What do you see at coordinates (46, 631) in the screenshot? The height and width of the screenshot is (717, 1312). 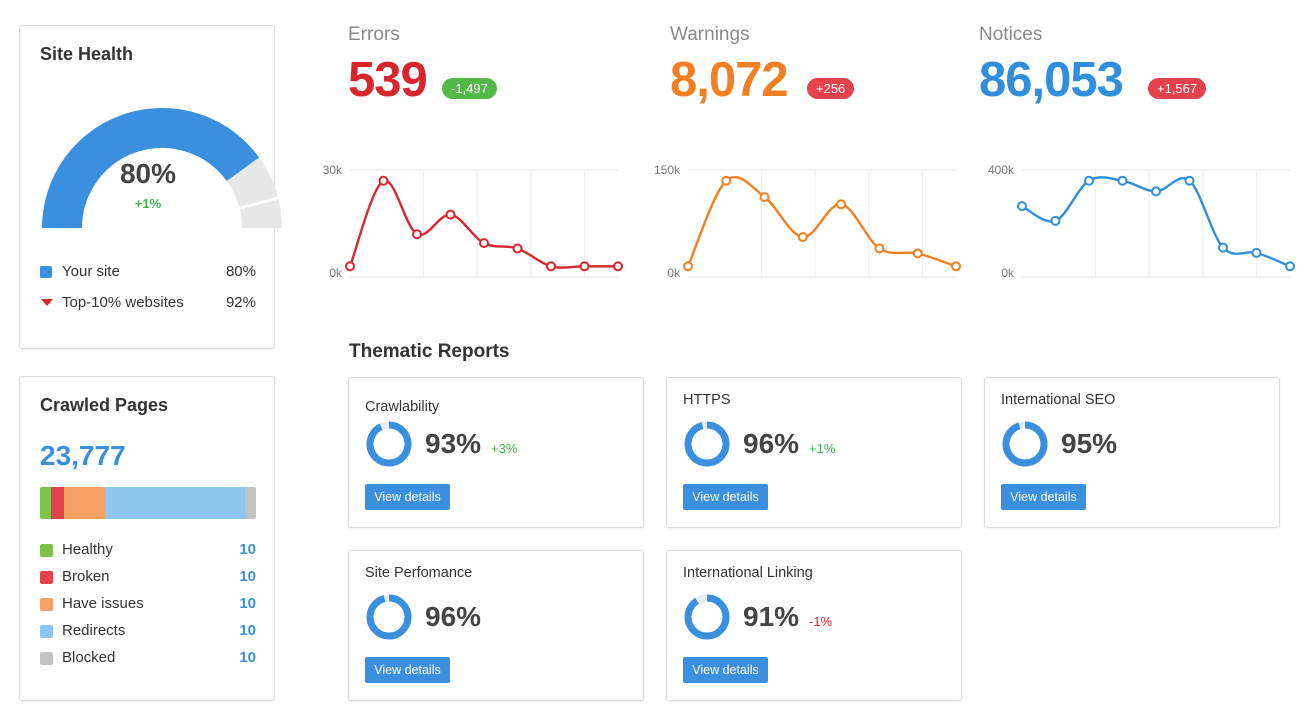 I see `redirects-swatch-icon` at bounding box center [46, 631].